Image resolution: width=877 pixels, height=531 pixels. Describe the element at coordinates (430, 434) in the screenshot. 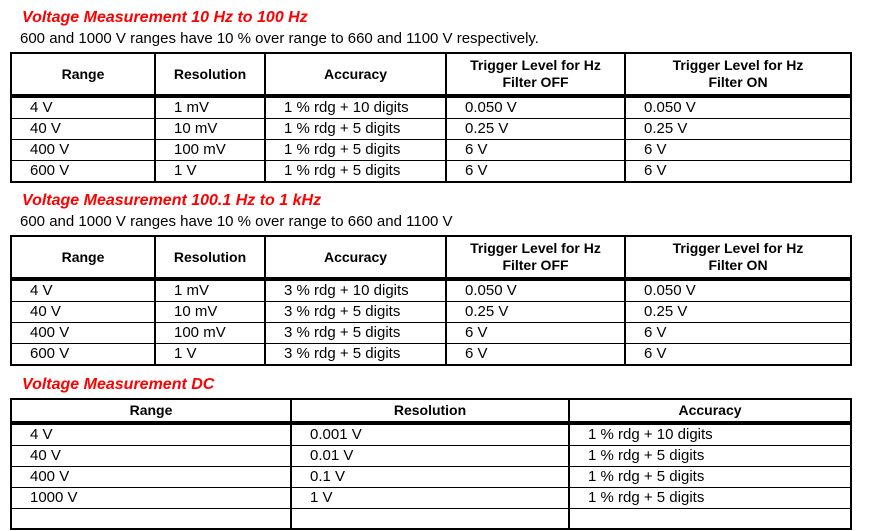

I see `spec-table-cell: 0.001 V` at that location.